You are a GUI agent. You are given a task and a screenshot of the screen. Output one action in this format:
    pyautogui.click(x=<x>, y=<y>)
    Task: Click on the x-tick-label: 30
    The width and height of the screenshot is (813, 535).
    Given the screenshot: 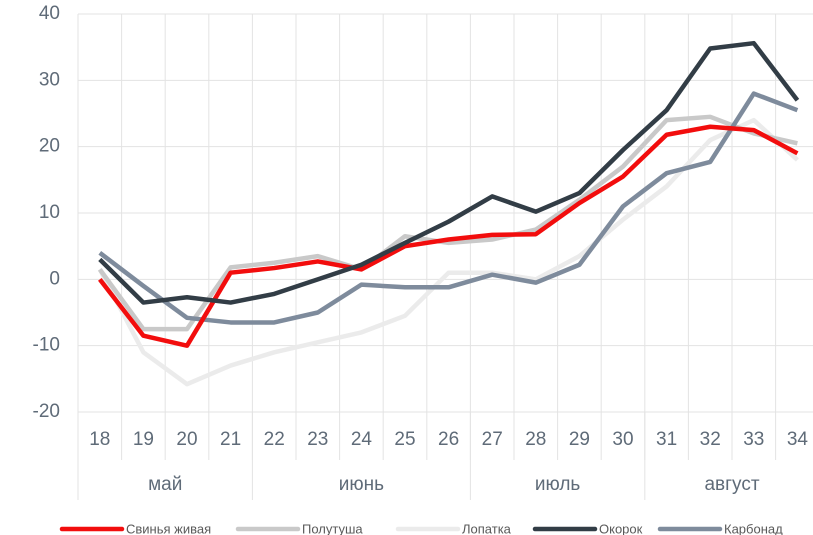 What is the action you would take?
    pyautogui.click(x=622, y=439)
    